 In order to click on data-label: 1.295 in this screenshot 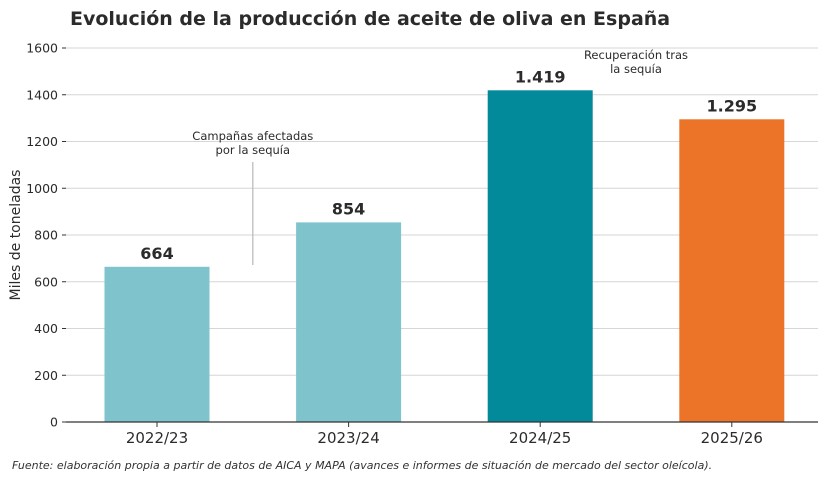, I will do `click(731, 105)`.